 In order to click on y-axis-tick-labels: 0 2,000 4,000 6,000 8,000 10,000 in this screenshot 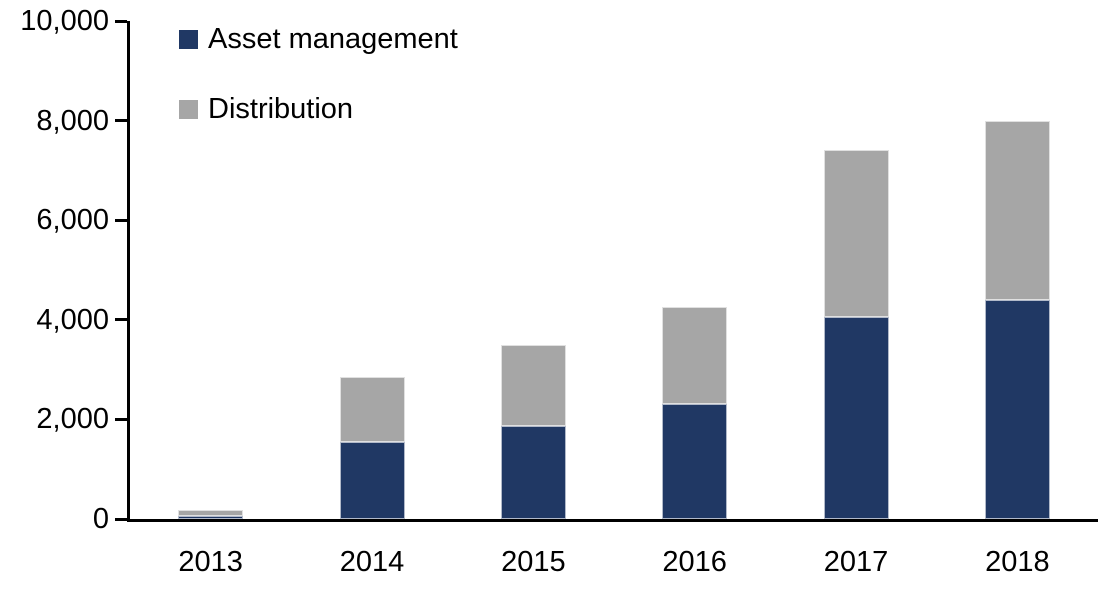, I will do `click(54, 297)`.